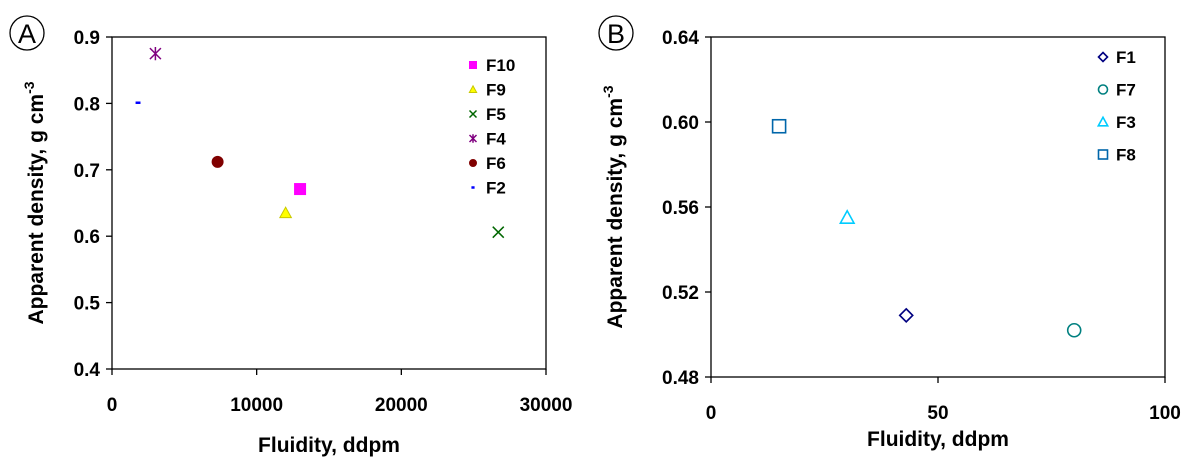  Describe the element at coordinates (496, 90) in the screenshot. I see `panel-a-legend-label-f9: F9` at that location.